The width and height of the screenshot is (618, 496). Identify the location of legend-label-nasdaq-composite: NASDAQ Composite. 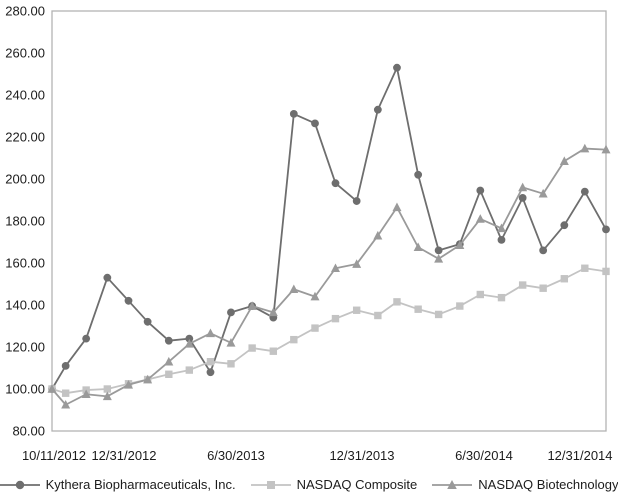
(357, 484).